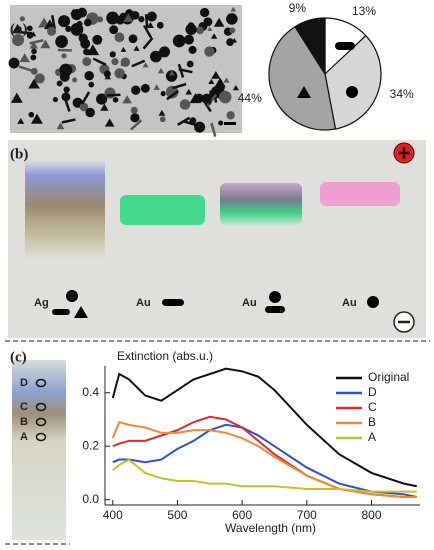 Image resolution: width=434 pixels, height=550 pixels. What do you see at coordinates (41, 303) in the screenshot?
I see `lane-label: Ag` at bounding box center [41, 303].